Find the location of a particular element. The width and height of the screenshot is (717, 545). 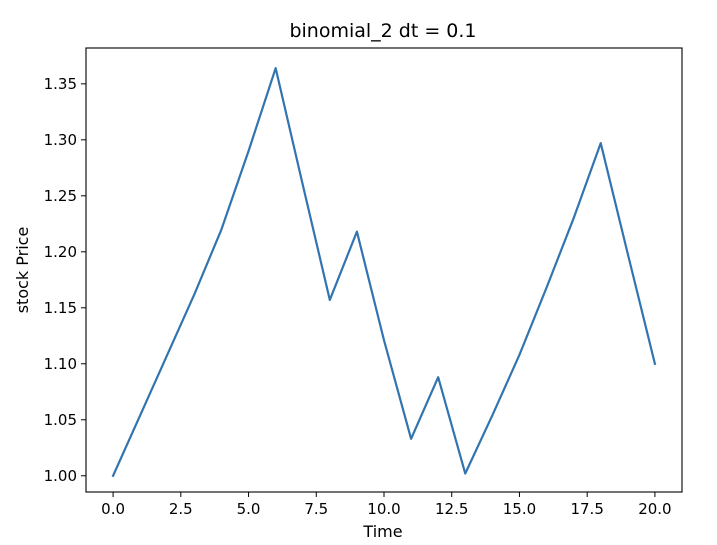

x-tick-label: 2.5 is located at coordinates (181, 509).